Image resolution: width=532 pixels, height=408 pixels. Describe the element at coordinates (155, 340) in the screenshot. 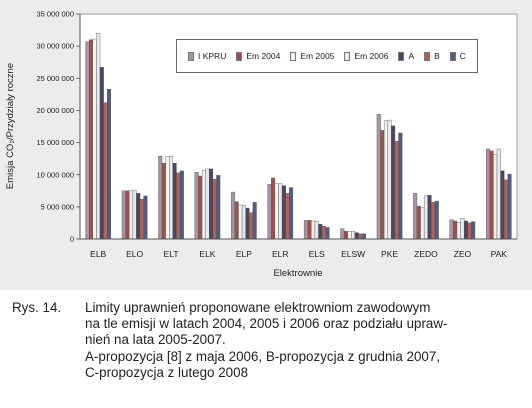

I see `caption-line: nień na lata 2005-2007.` at that location.